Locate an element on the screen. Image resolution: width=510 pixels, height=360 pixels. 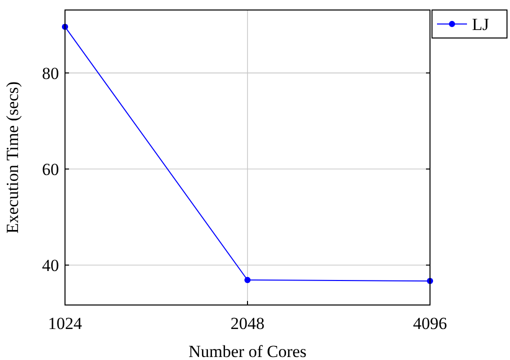
legend-label: LJ is located at coordinates (481, 24).